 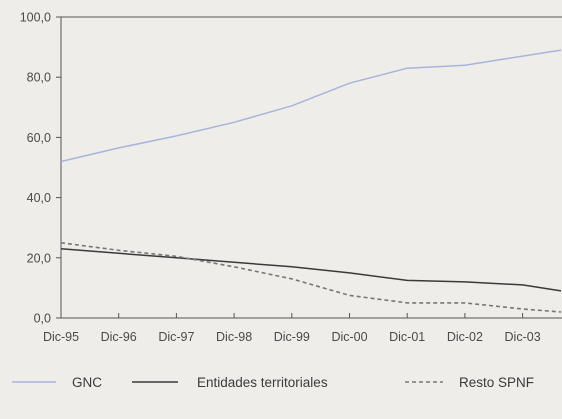 What do you see at coordinates (234, 337) in the screenshot?
I see `x-tick-label: Dic-98` at bounding box center [234, 337].